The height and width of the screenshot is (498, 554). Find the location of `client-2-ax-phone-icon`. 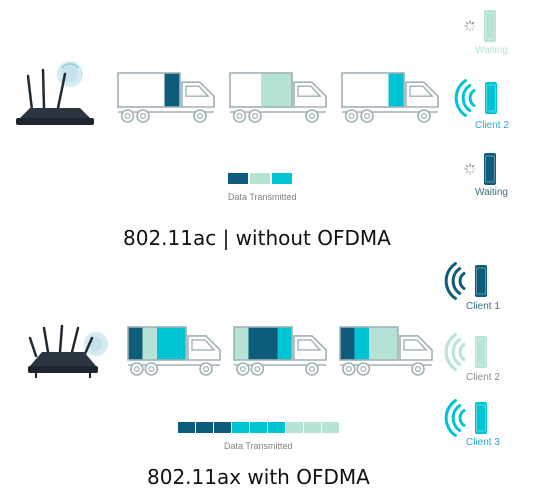

client-2-ax-phone-icon is located at coordinates (465, 352).